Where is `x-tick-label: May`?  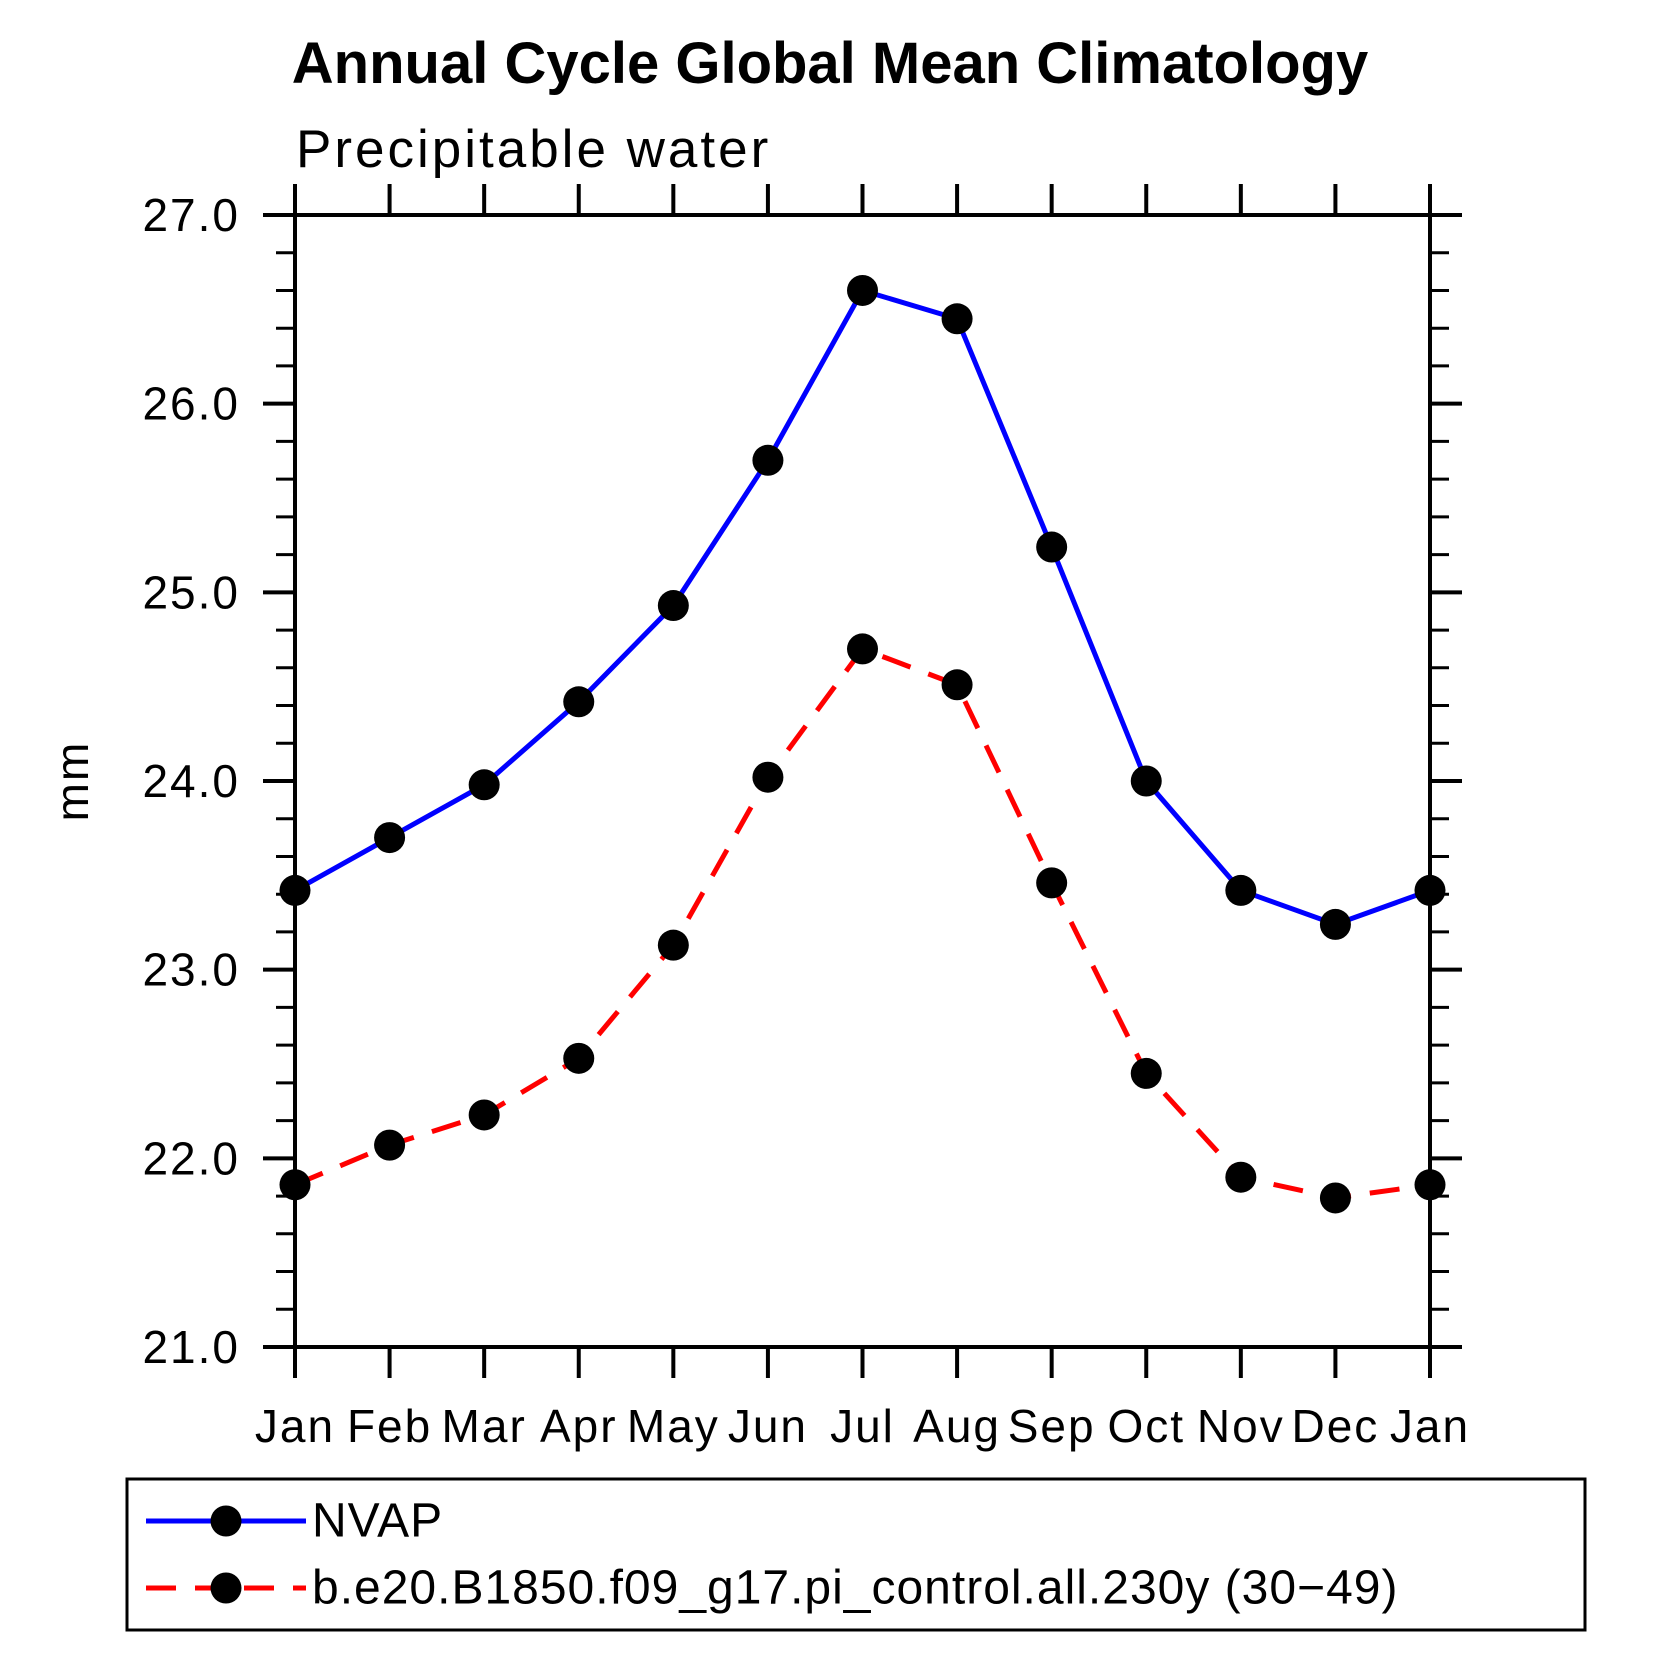 x-tick-label: May is located at coordinates (673, 1426).